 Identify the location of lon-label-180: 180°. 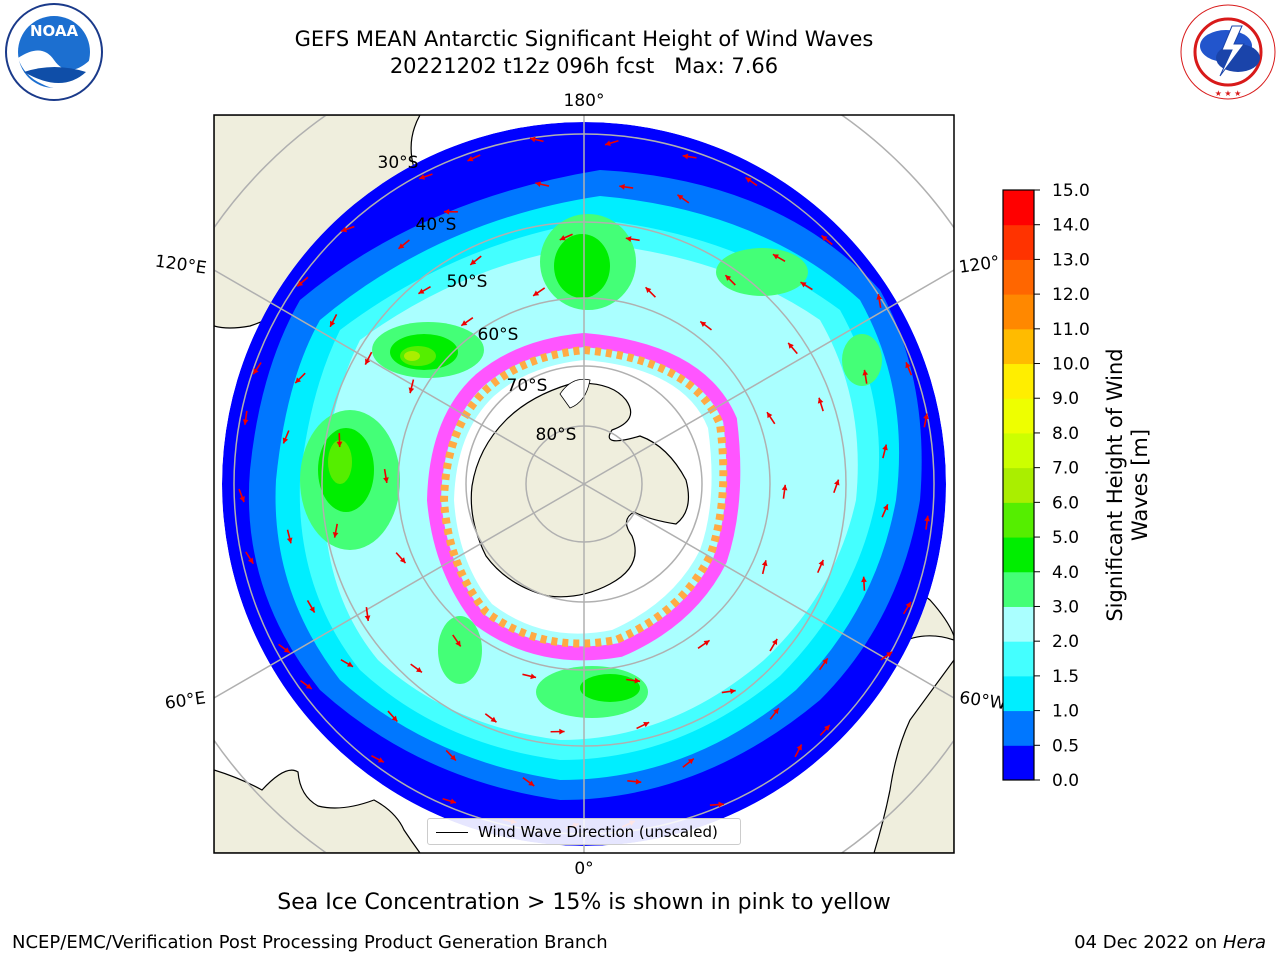
(584, 101).